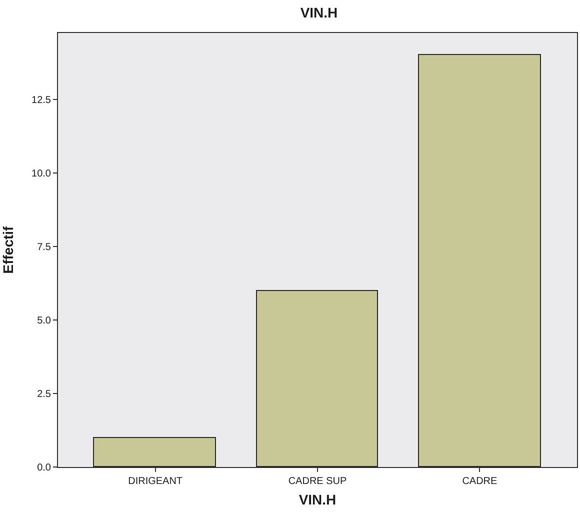 Image resolution: width=580 pixels, height=517 pixels. I want to click on x-tick-label: CADRE, so click(480, 481).